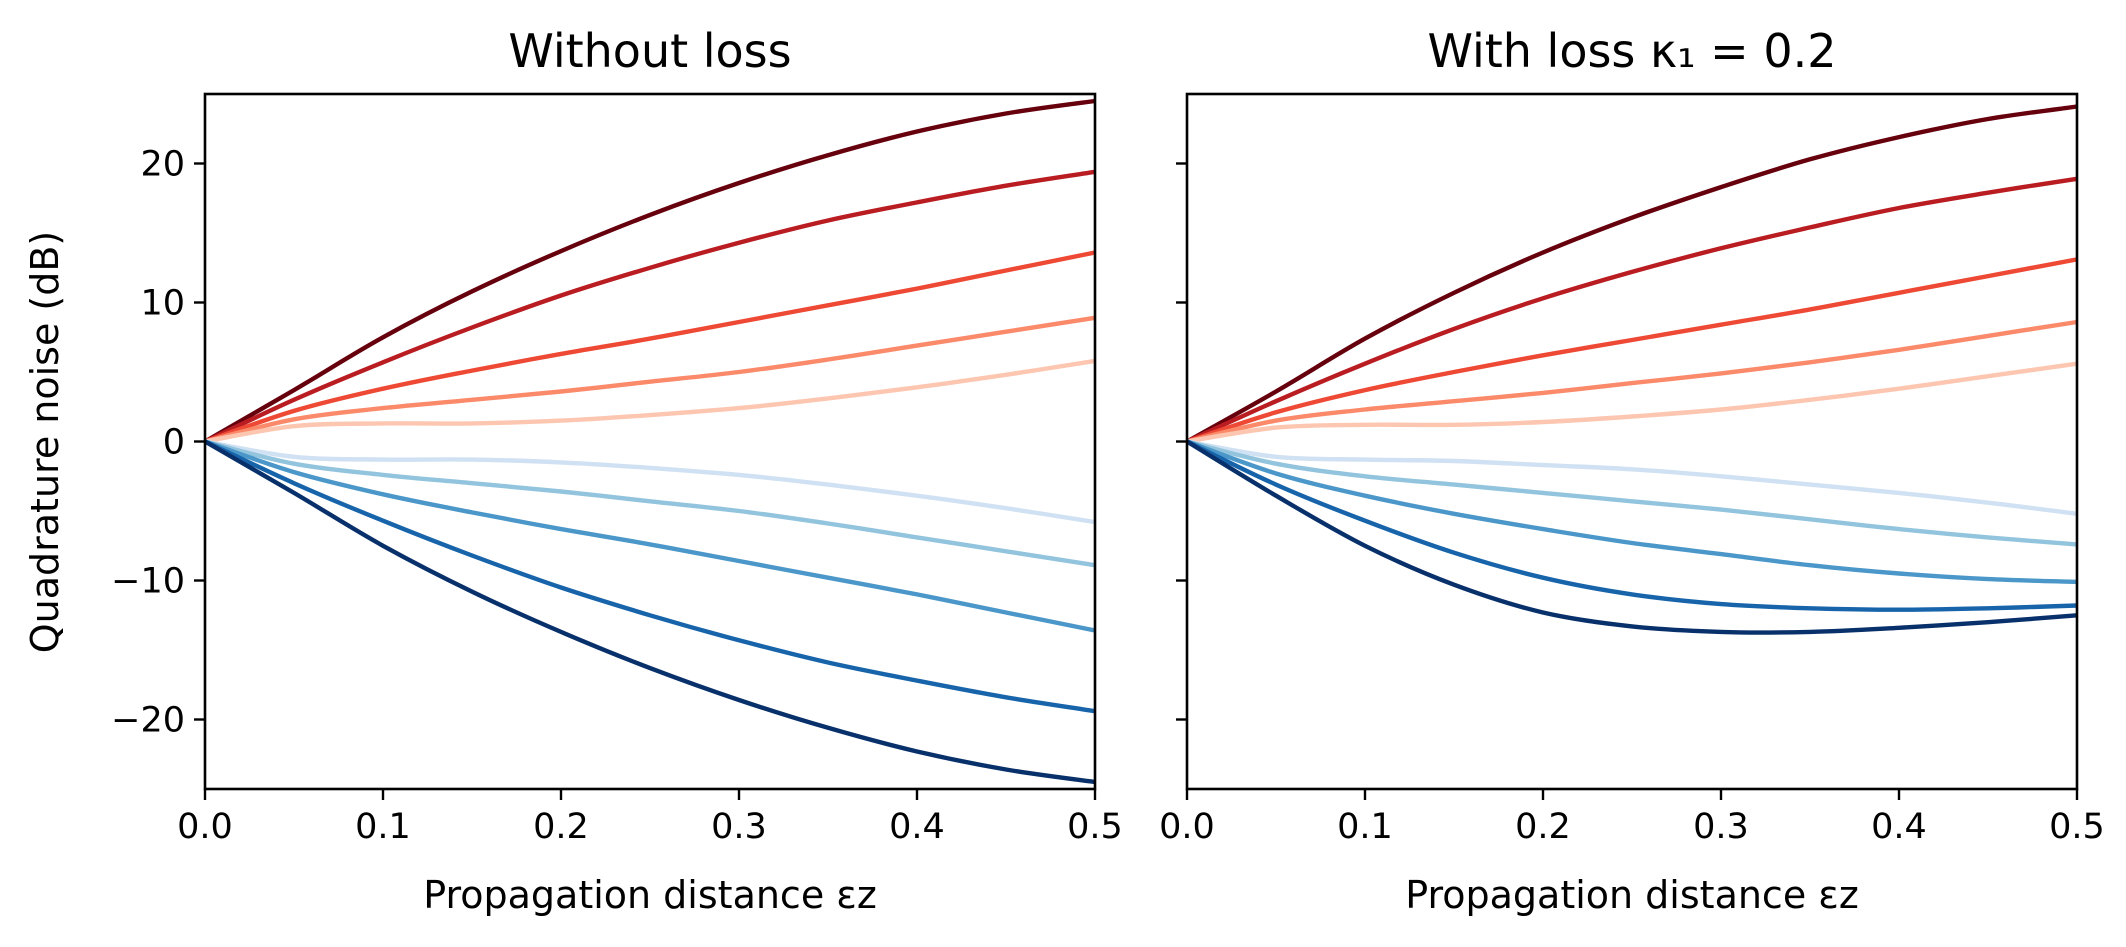 This screenshot has width=2126, height=947. What do you see at coordinates (1631, 51) in the screenshot?
I see `panel-title: With loss κ₁ = 0.2` at bounding box center [1631, 51].